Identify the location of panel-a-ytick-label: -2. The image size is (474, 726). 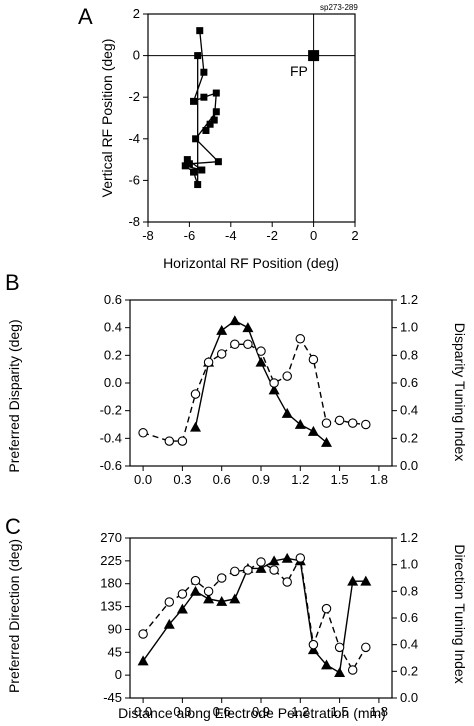
(134, 96).